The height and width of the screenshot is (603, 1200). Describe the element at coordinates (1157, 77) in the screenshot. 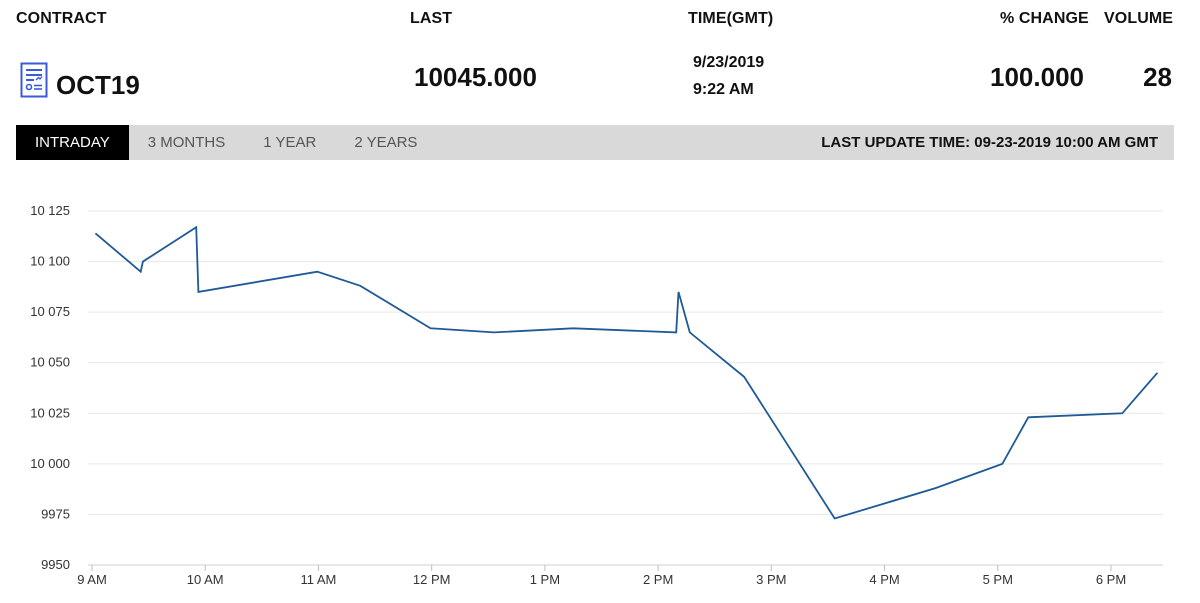

I see `volume-value: 28` at that location.